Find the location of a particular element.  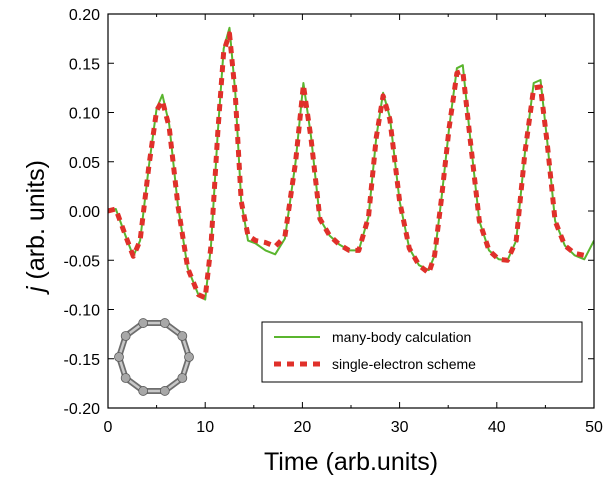

x-tick-label: 50 is located at coordinates (594, 427).